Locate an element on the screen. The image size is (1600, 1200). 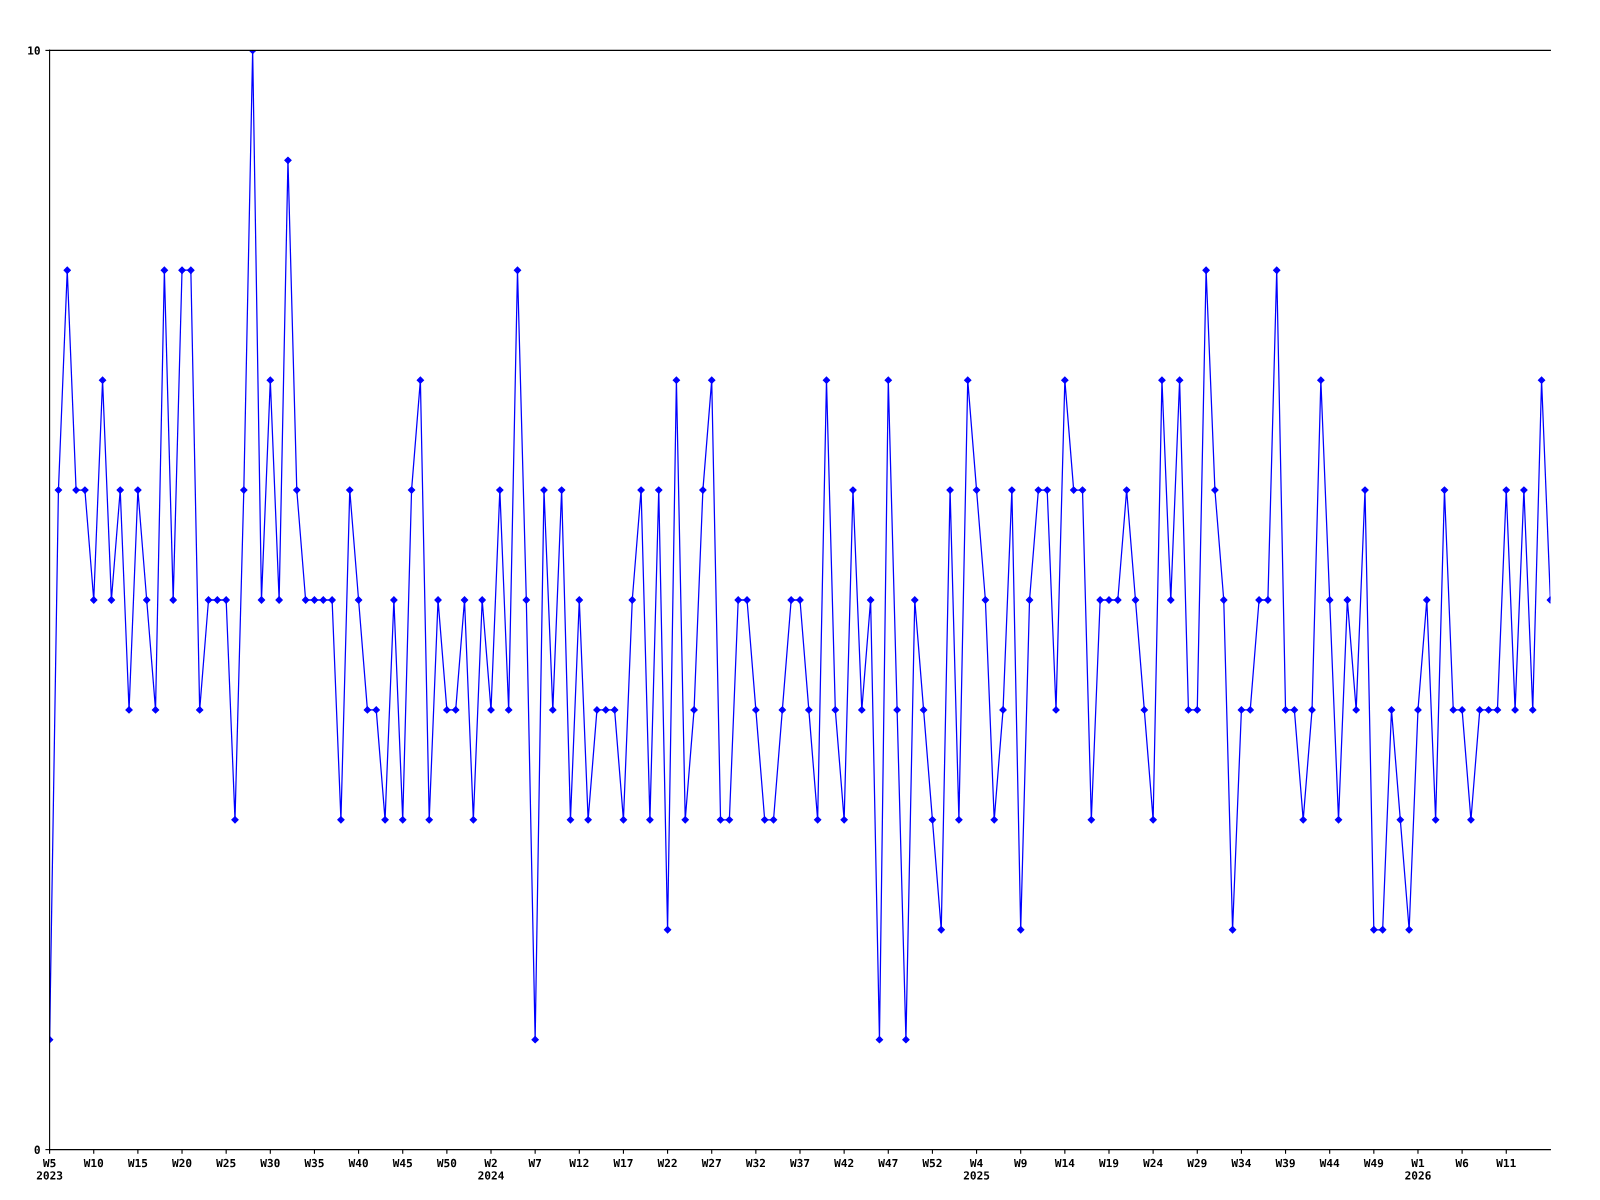
x-tick-label: W47 is located at coordinates (888, 1163).